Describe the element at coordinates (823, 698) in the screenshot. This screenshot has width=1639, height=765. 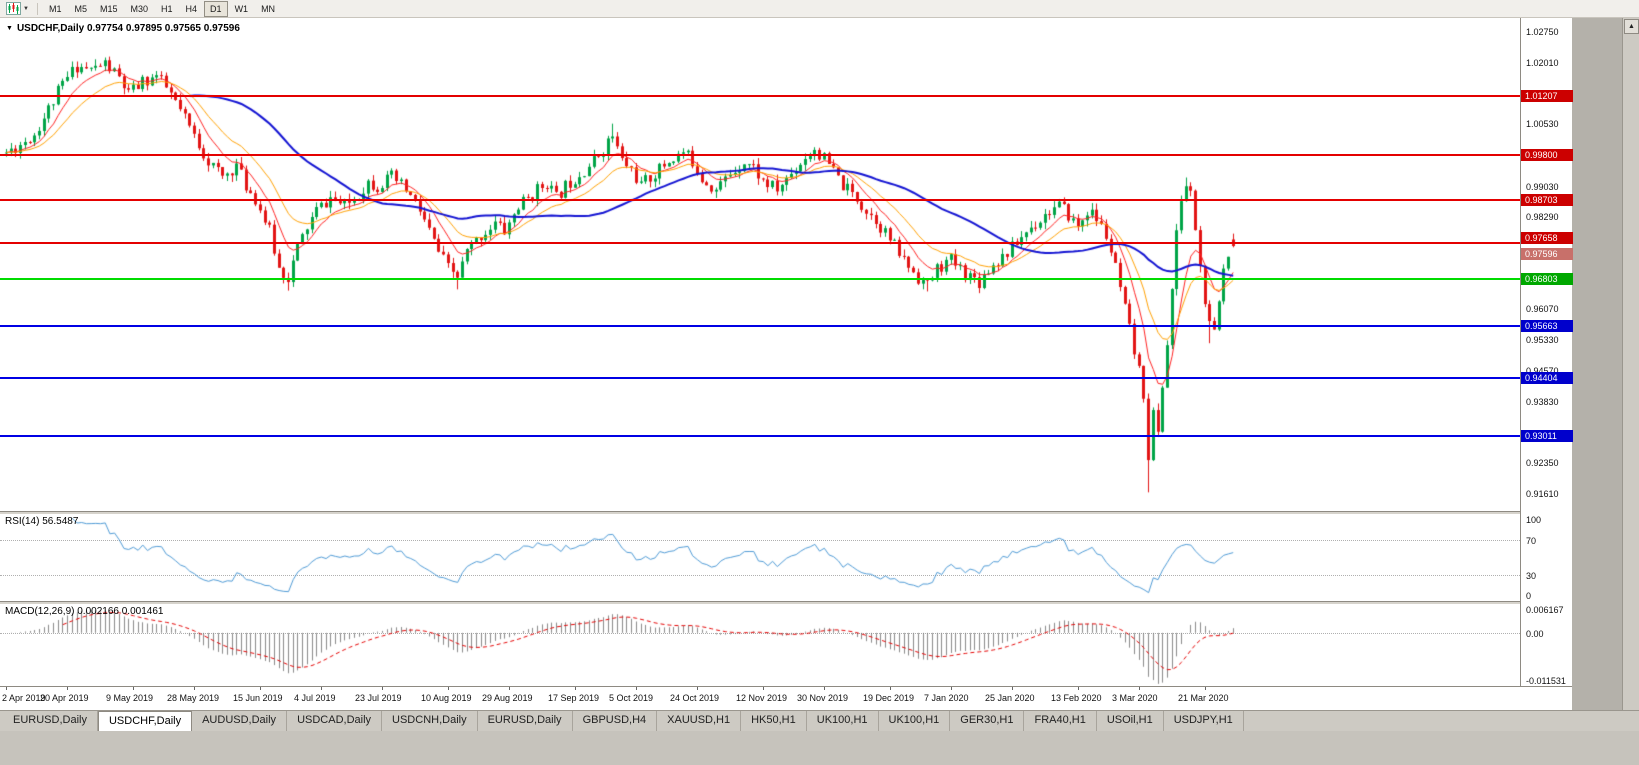
I see `time-axis-label: 30 Nov 2019` at that location.